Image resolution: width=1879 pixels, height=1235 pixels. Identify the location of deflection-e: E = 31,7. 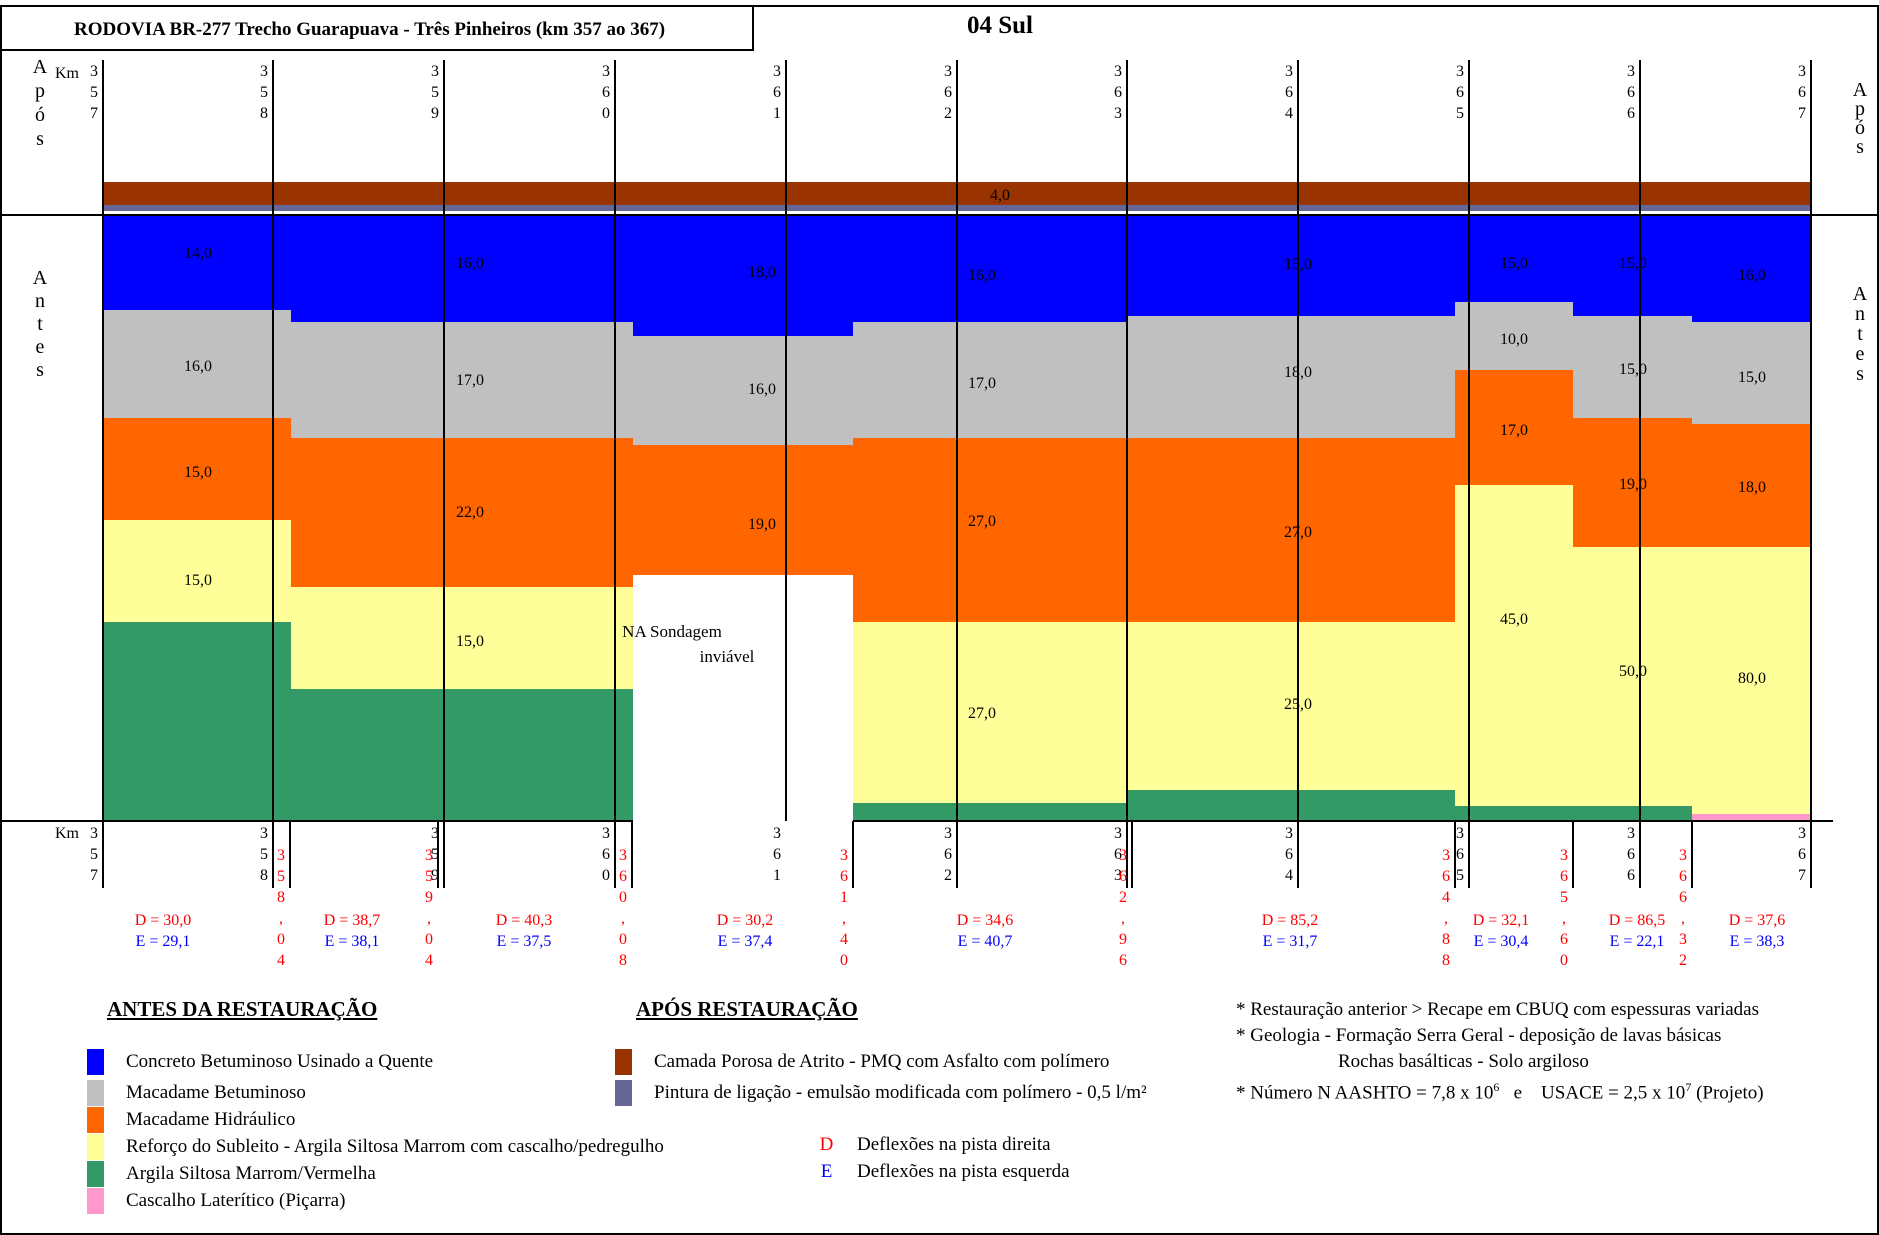
(1290, 941).